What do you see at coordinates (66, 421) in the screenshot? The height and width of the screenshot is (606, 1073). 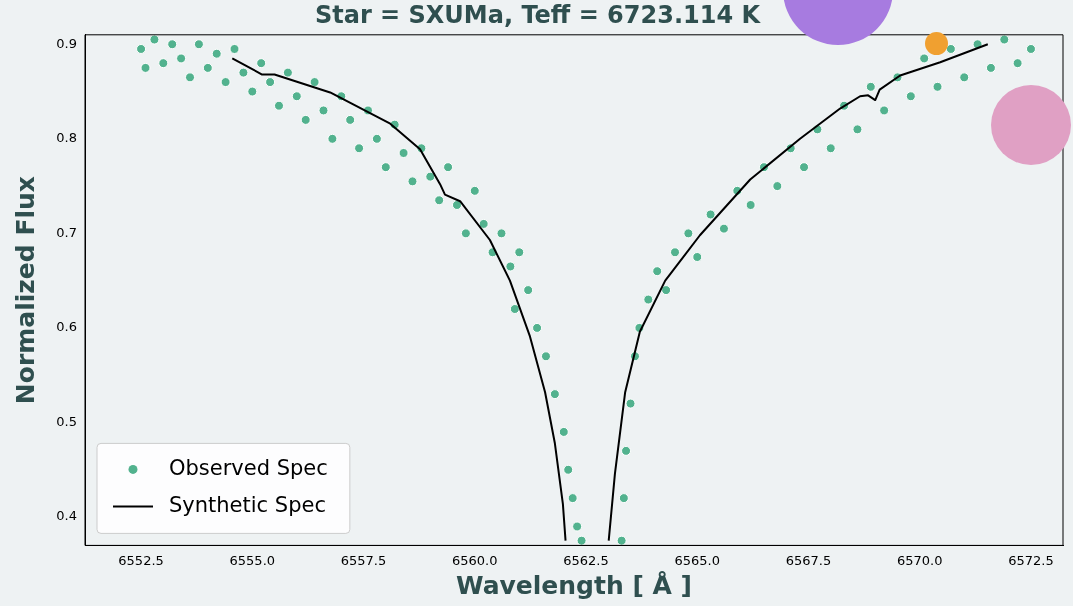 I see `y-tick-label: 0.5` at bounding box center [66, 421].